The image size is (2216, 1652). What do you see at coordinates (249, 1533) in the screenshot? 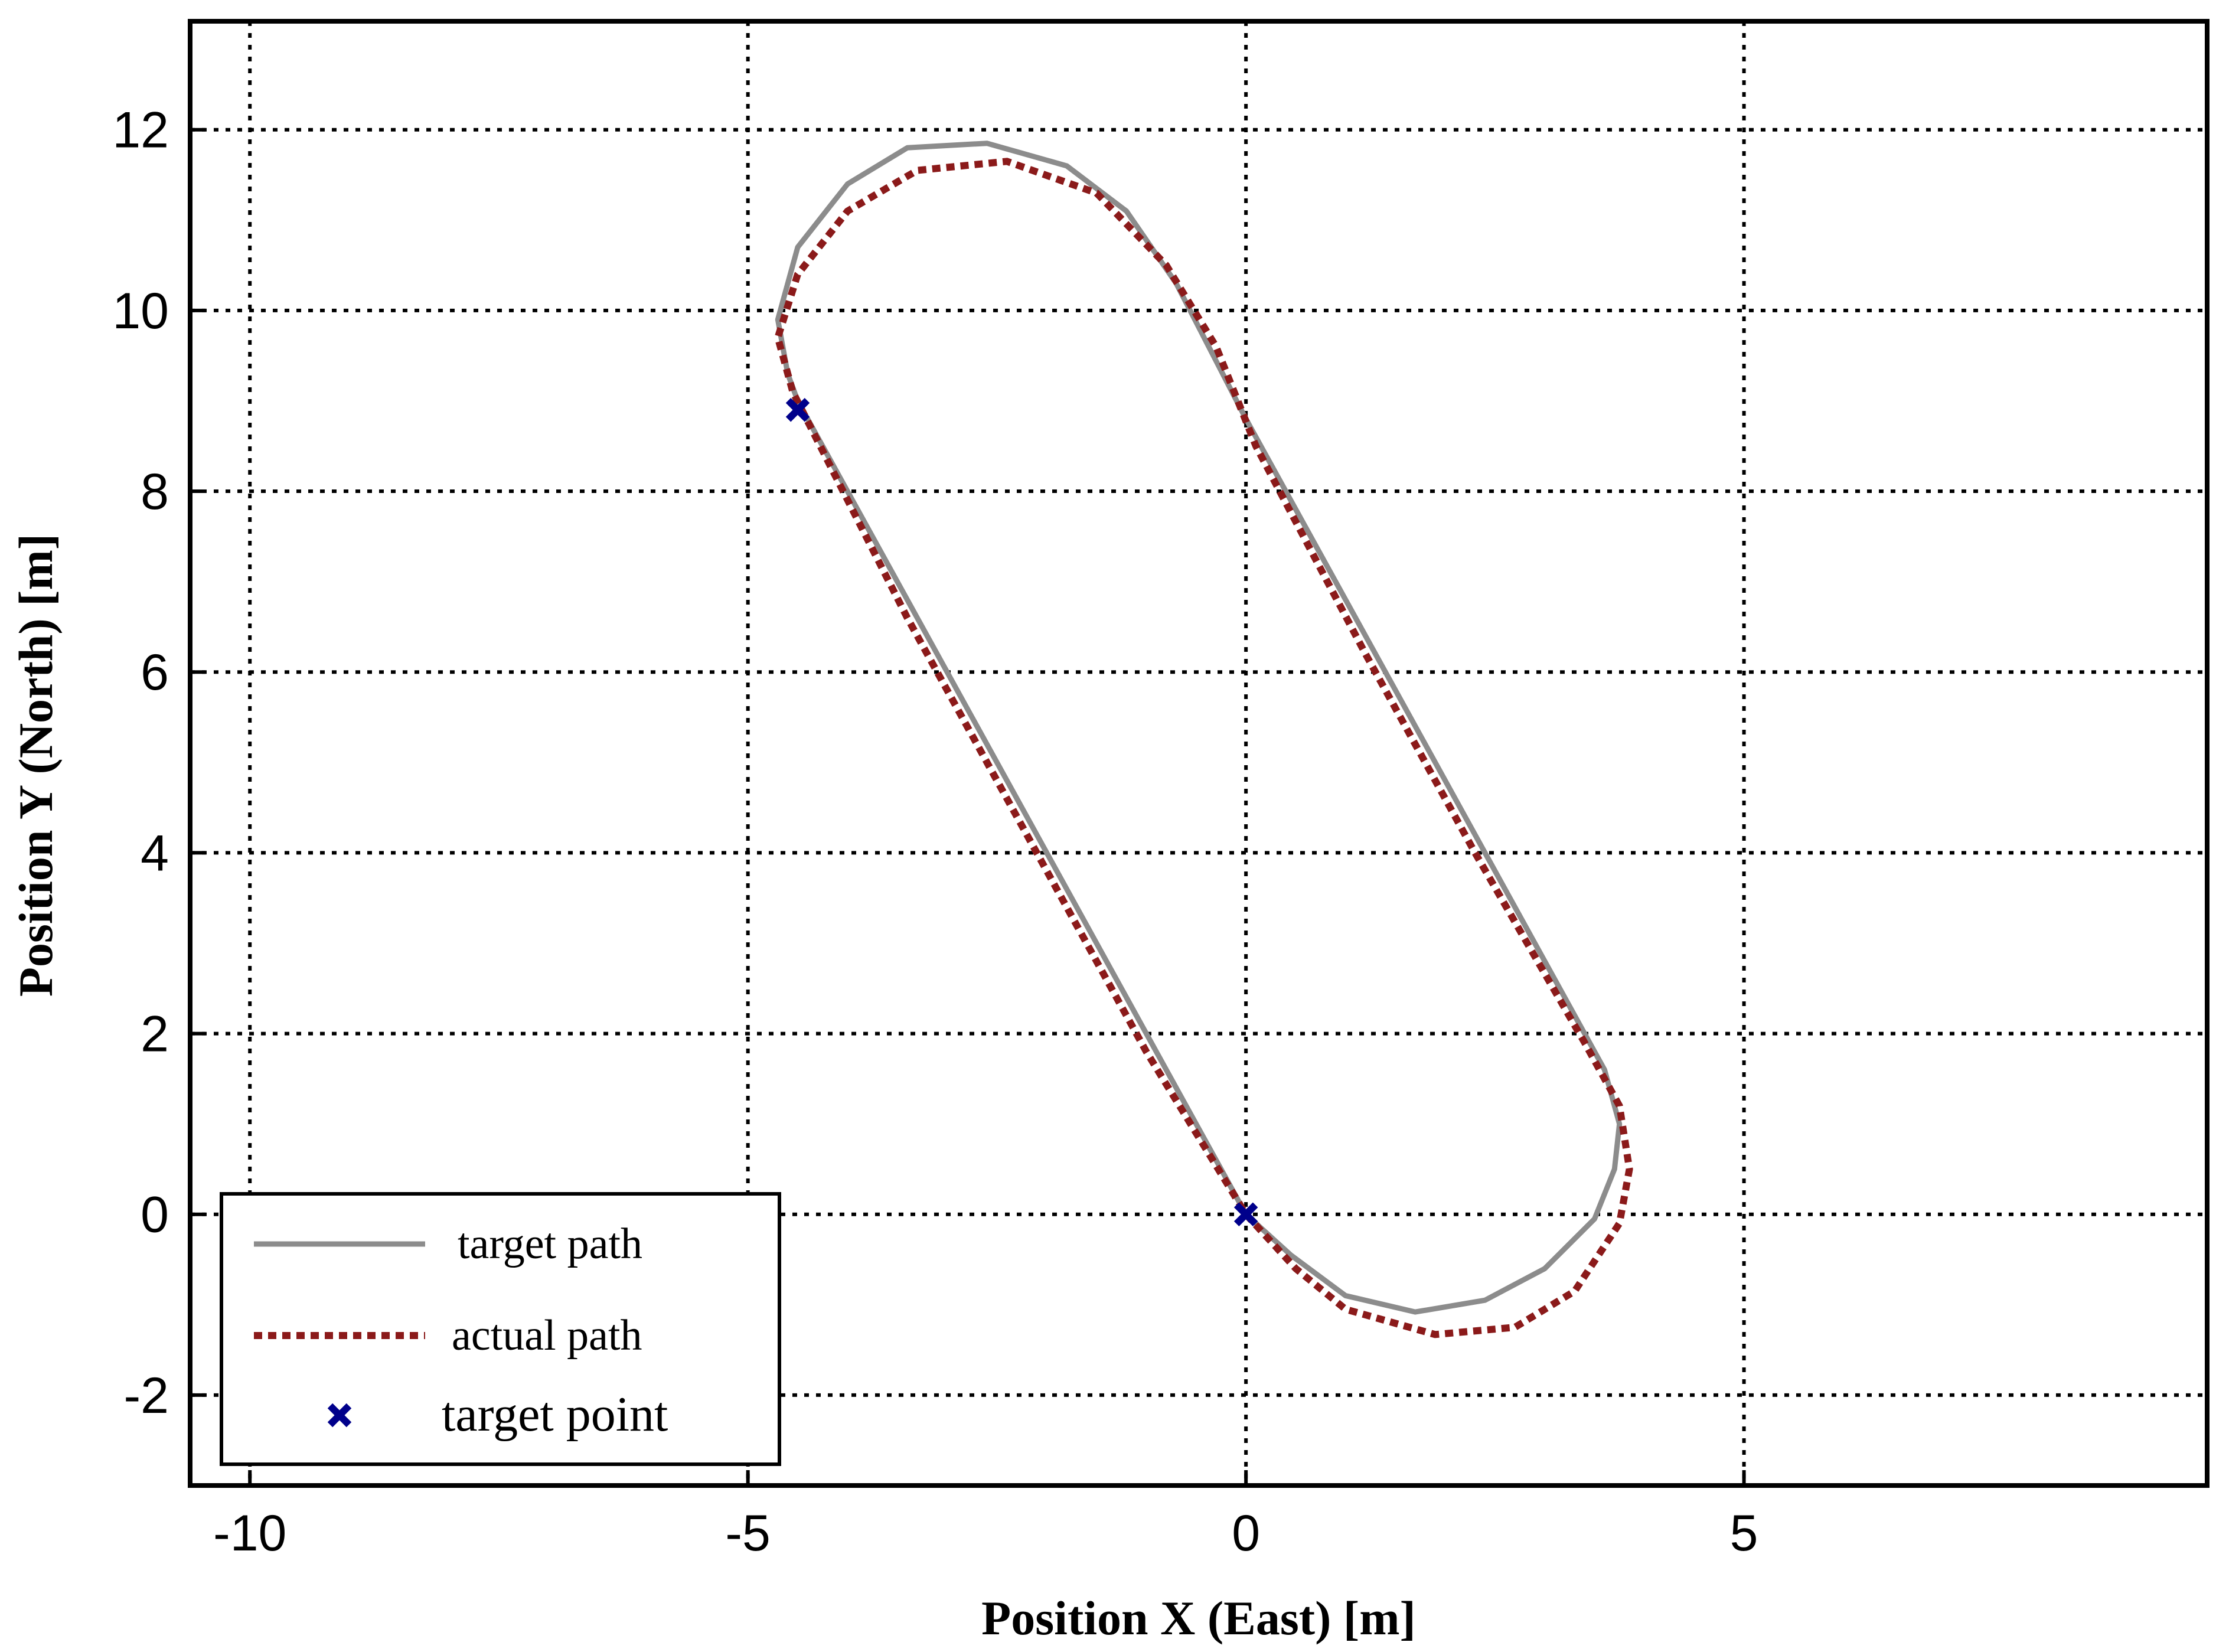
I see `x-tick-label: -10` at bounding box center [249, 1533].